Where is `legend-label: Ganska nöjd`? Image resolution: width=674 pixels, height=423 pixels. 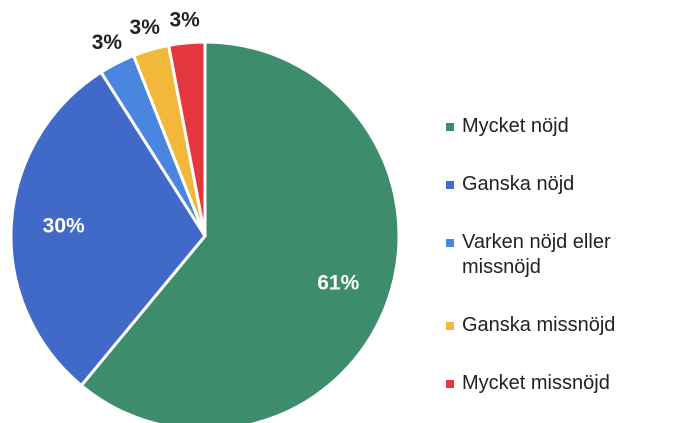 legend-label: Ganska nöjd is located at coordinates (518, 184).